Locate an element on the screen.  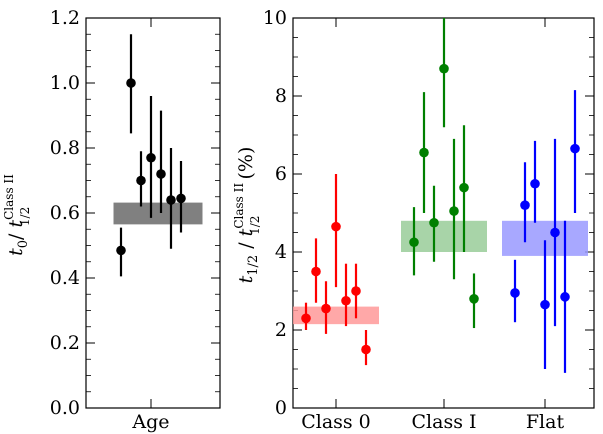
band-age is located at coordinates (158, 213).